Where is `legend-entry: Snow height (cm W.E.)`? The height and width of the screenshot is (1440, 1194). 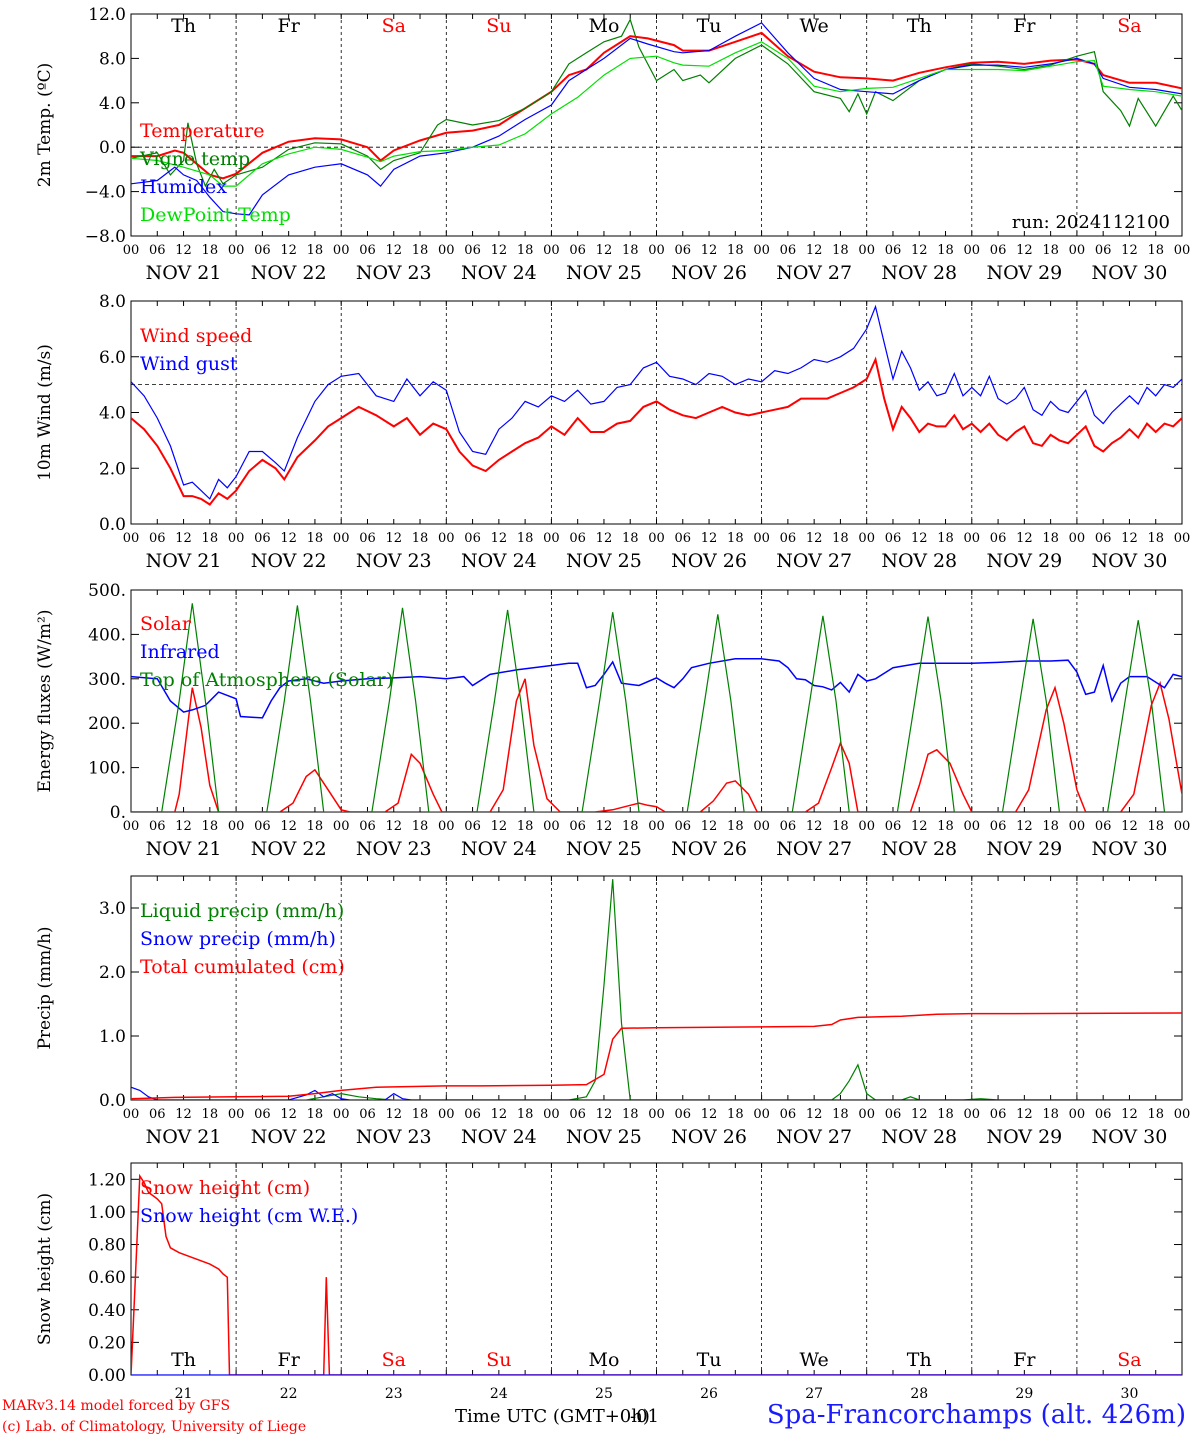
legend-entry: Snow height (cm W.E.) is located at coordinates (249, 1216).